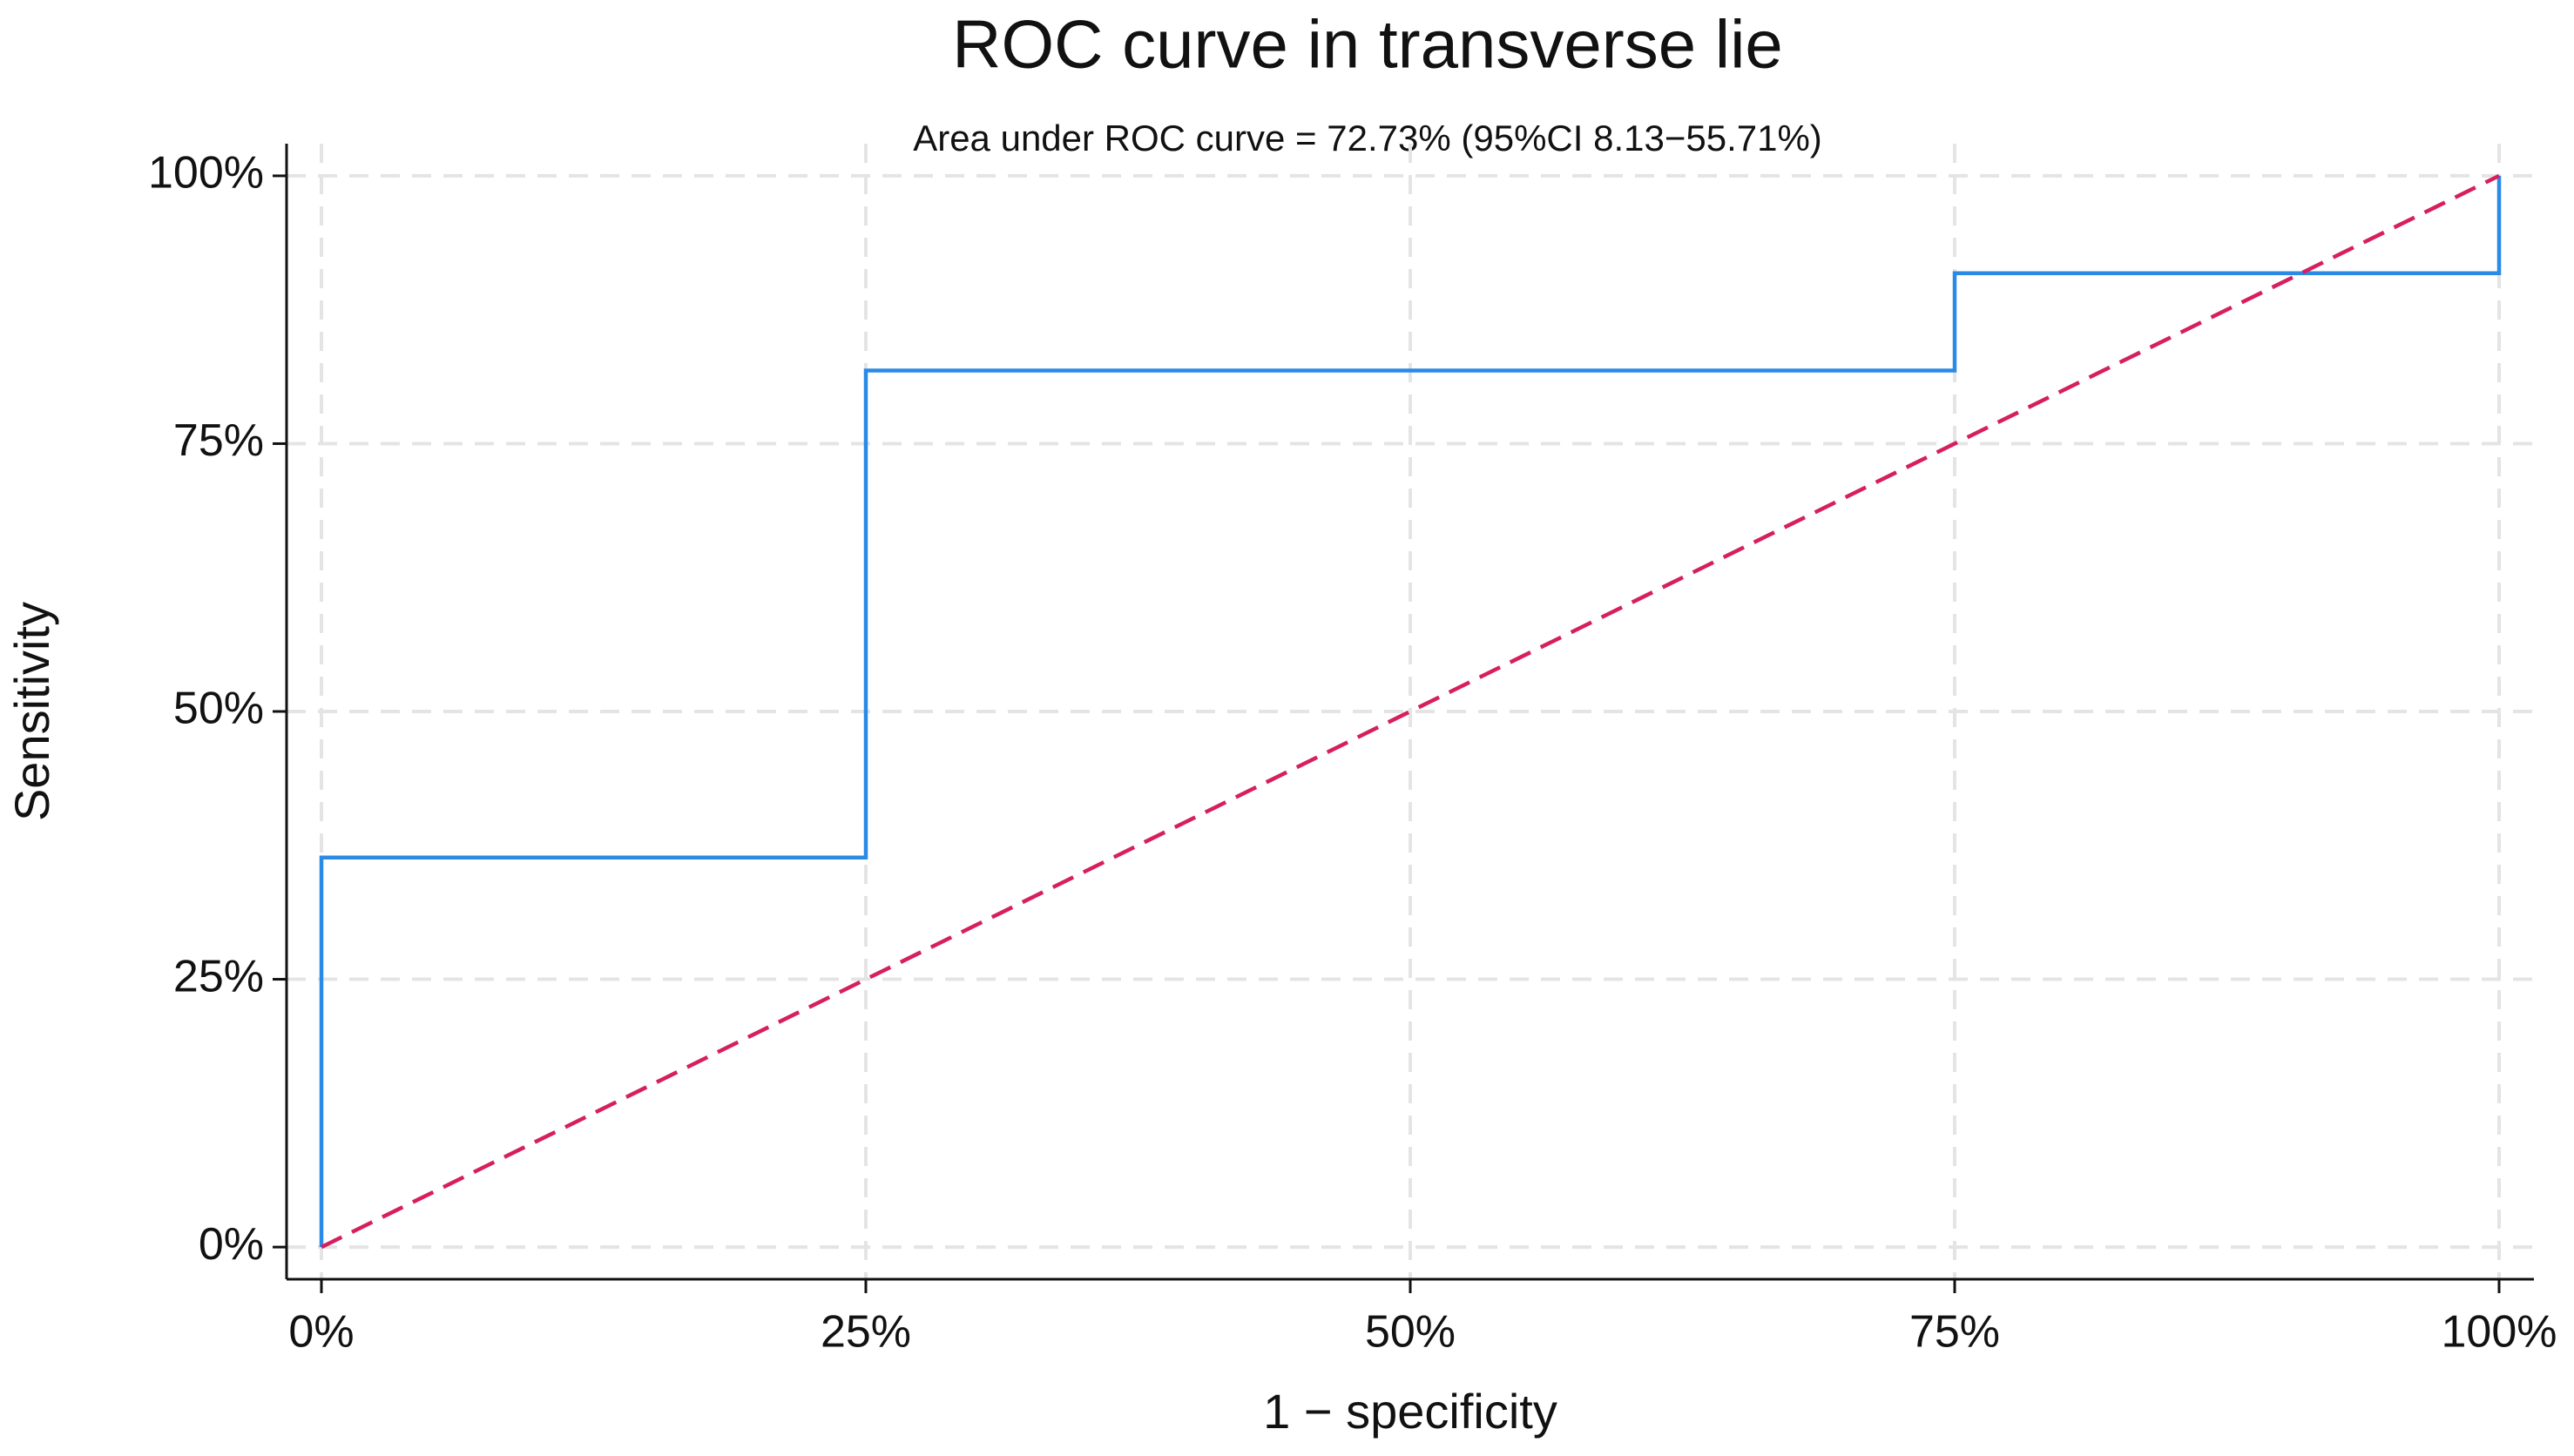  What do you see at coordinates (321, 1332) in the screenshot?
I see `x-tick-label: 0%` at bounding box center [321, 1332].